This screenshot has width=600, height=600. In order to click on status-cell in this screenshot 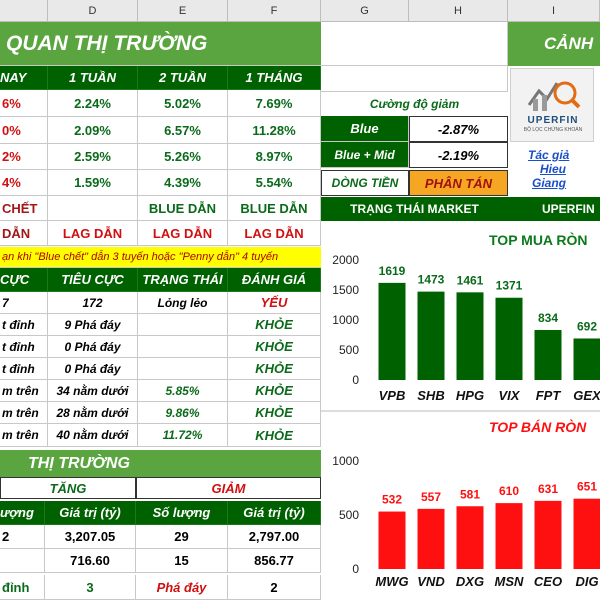, I will do `click(93, 208)`.